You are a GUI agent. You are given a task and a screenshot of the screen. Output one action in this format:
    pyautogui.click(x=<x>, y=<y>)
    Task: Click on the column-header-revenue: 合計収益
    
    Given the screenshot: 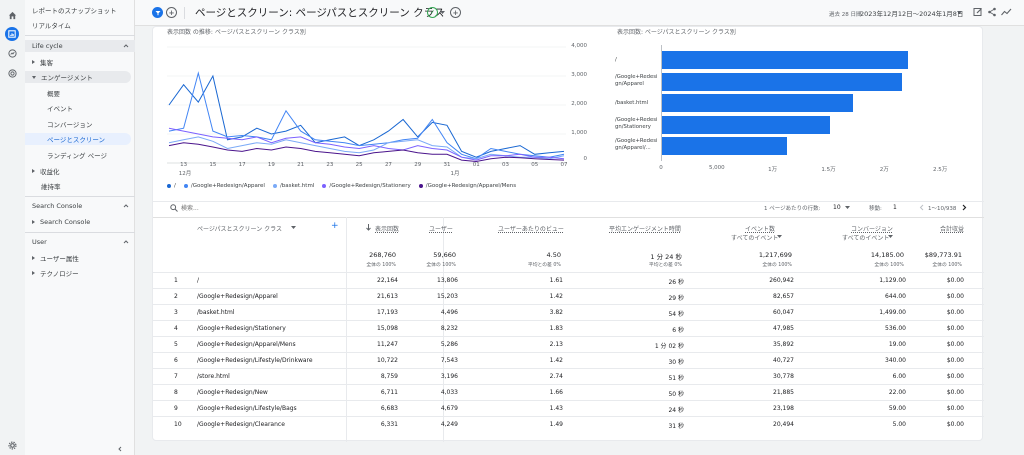 What is the action you would take?
    pyautogui.click(x=952, y=229)
    